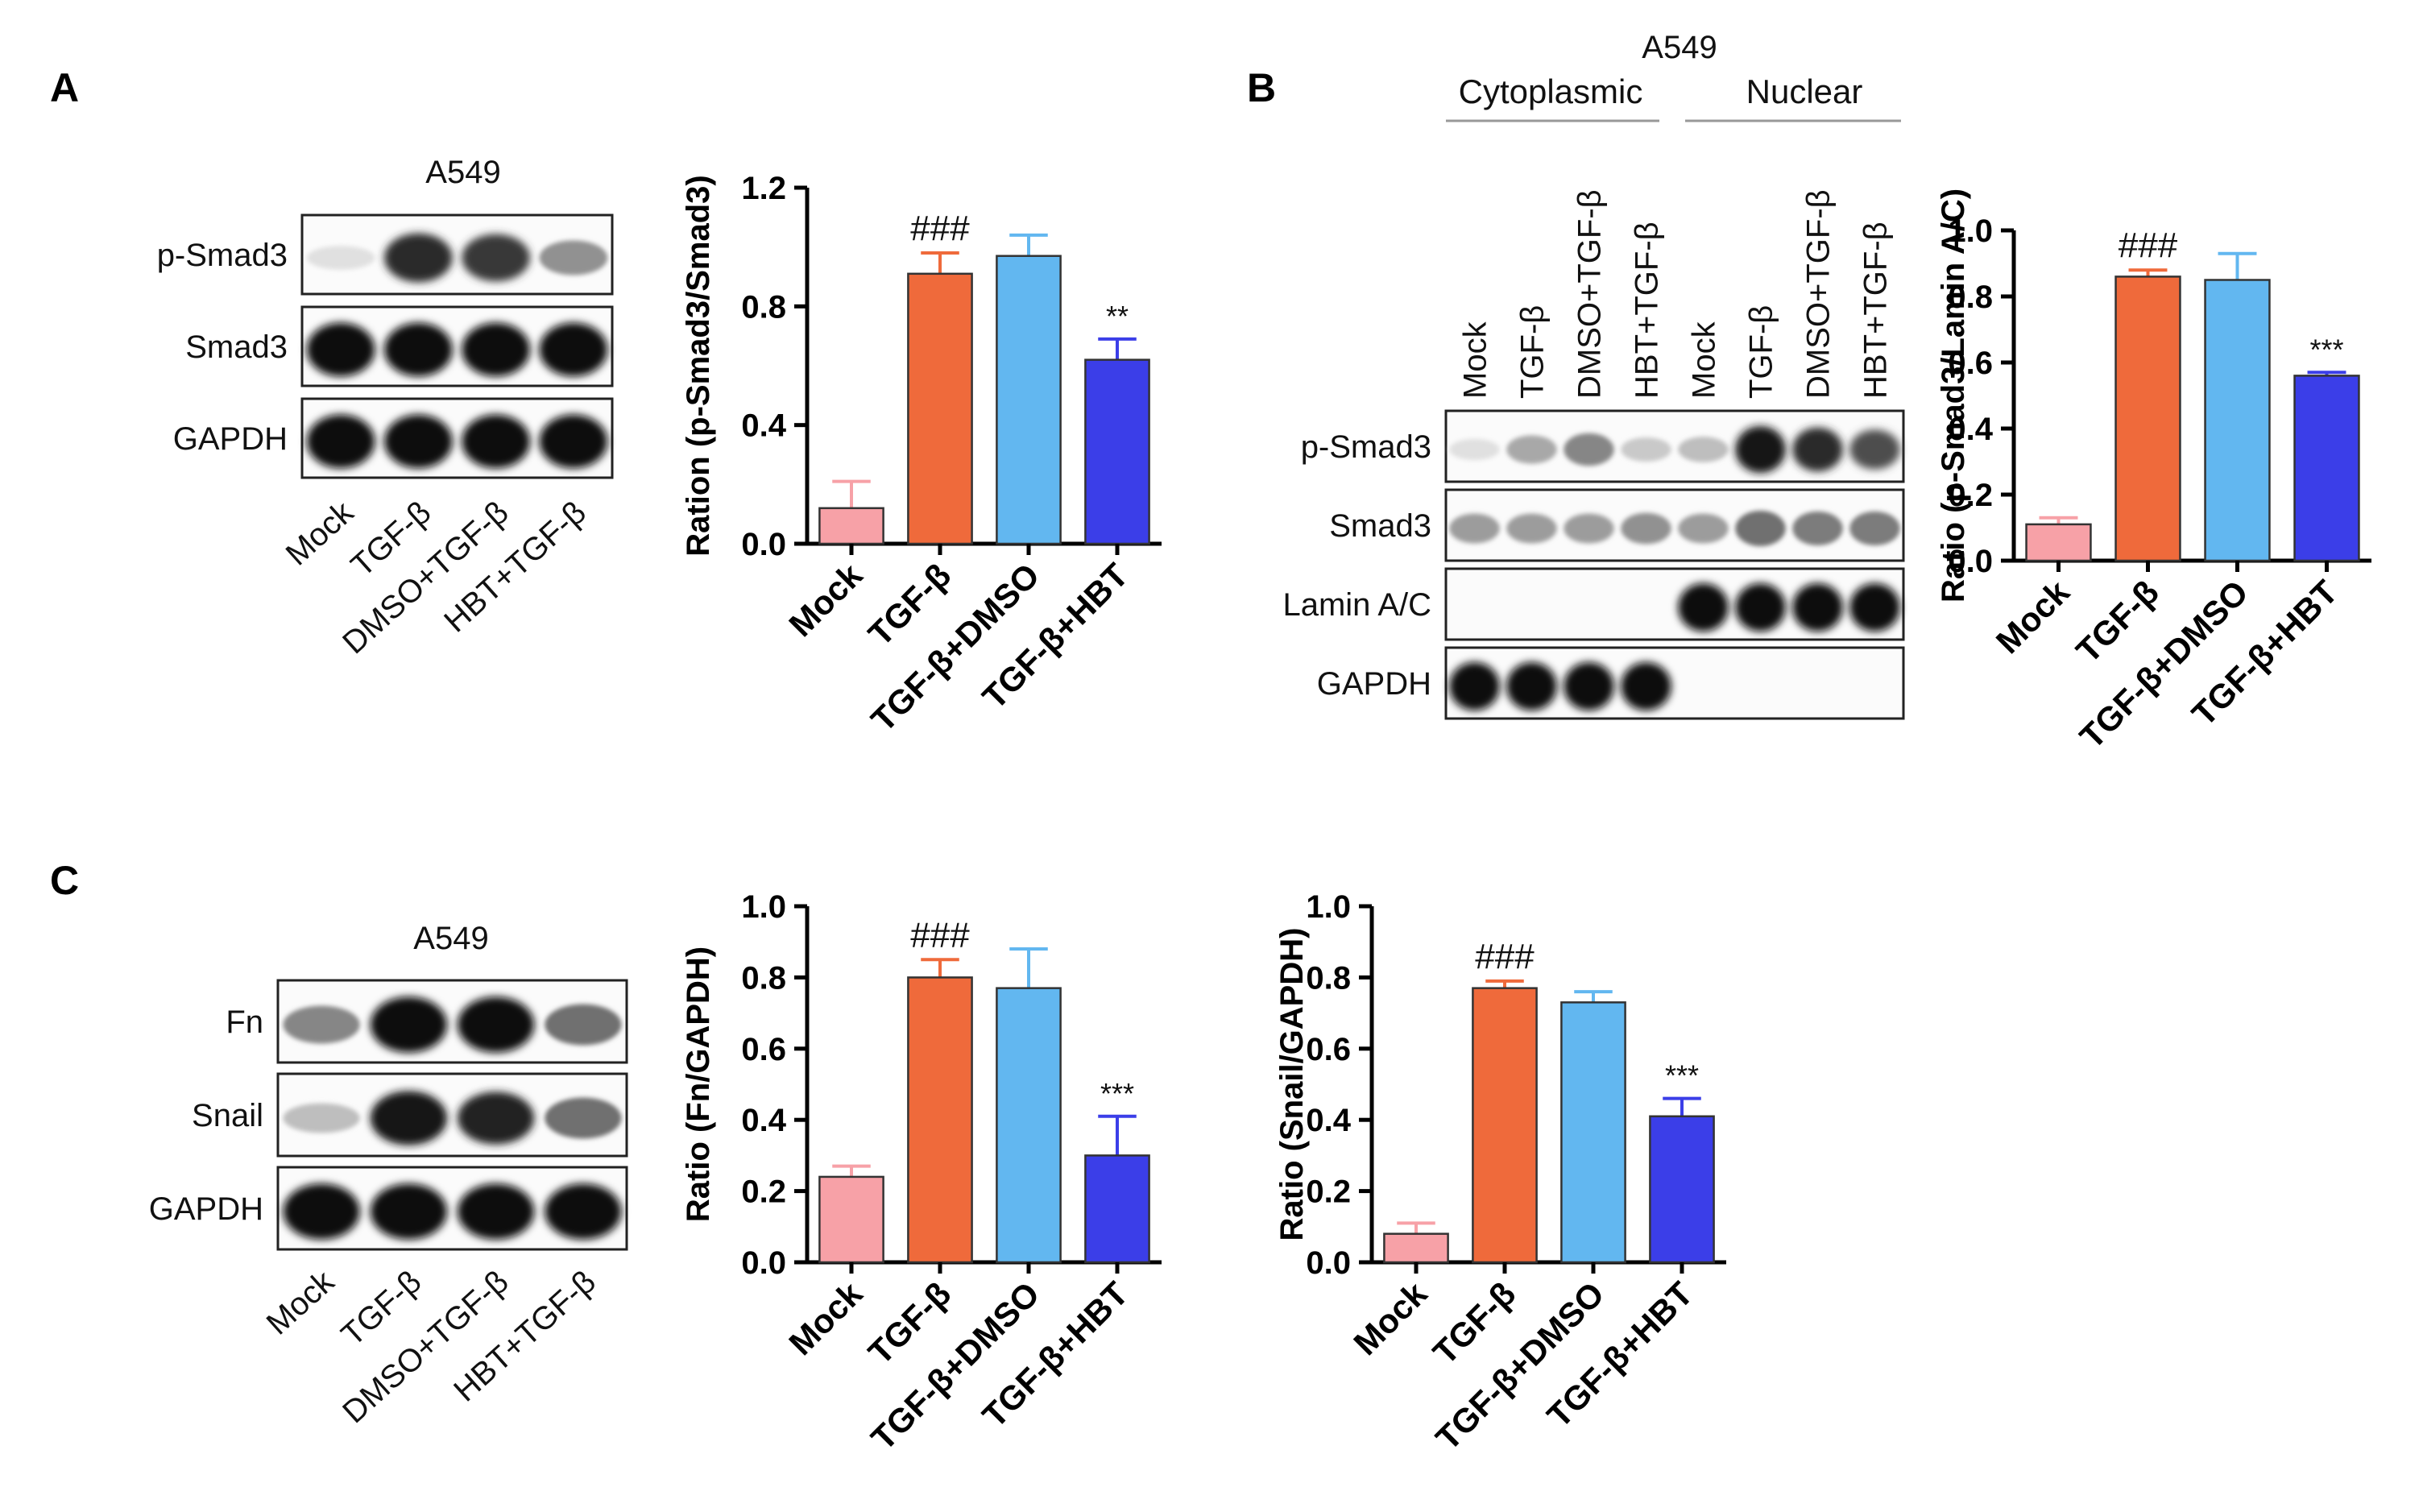 Image resolution: width=2423 pixels, height=1512 pixels. What do you see at coordinates (450, 939) in the screenshot?
I see `blot-c-cell-line: A549` at bounding box center [450, 939].